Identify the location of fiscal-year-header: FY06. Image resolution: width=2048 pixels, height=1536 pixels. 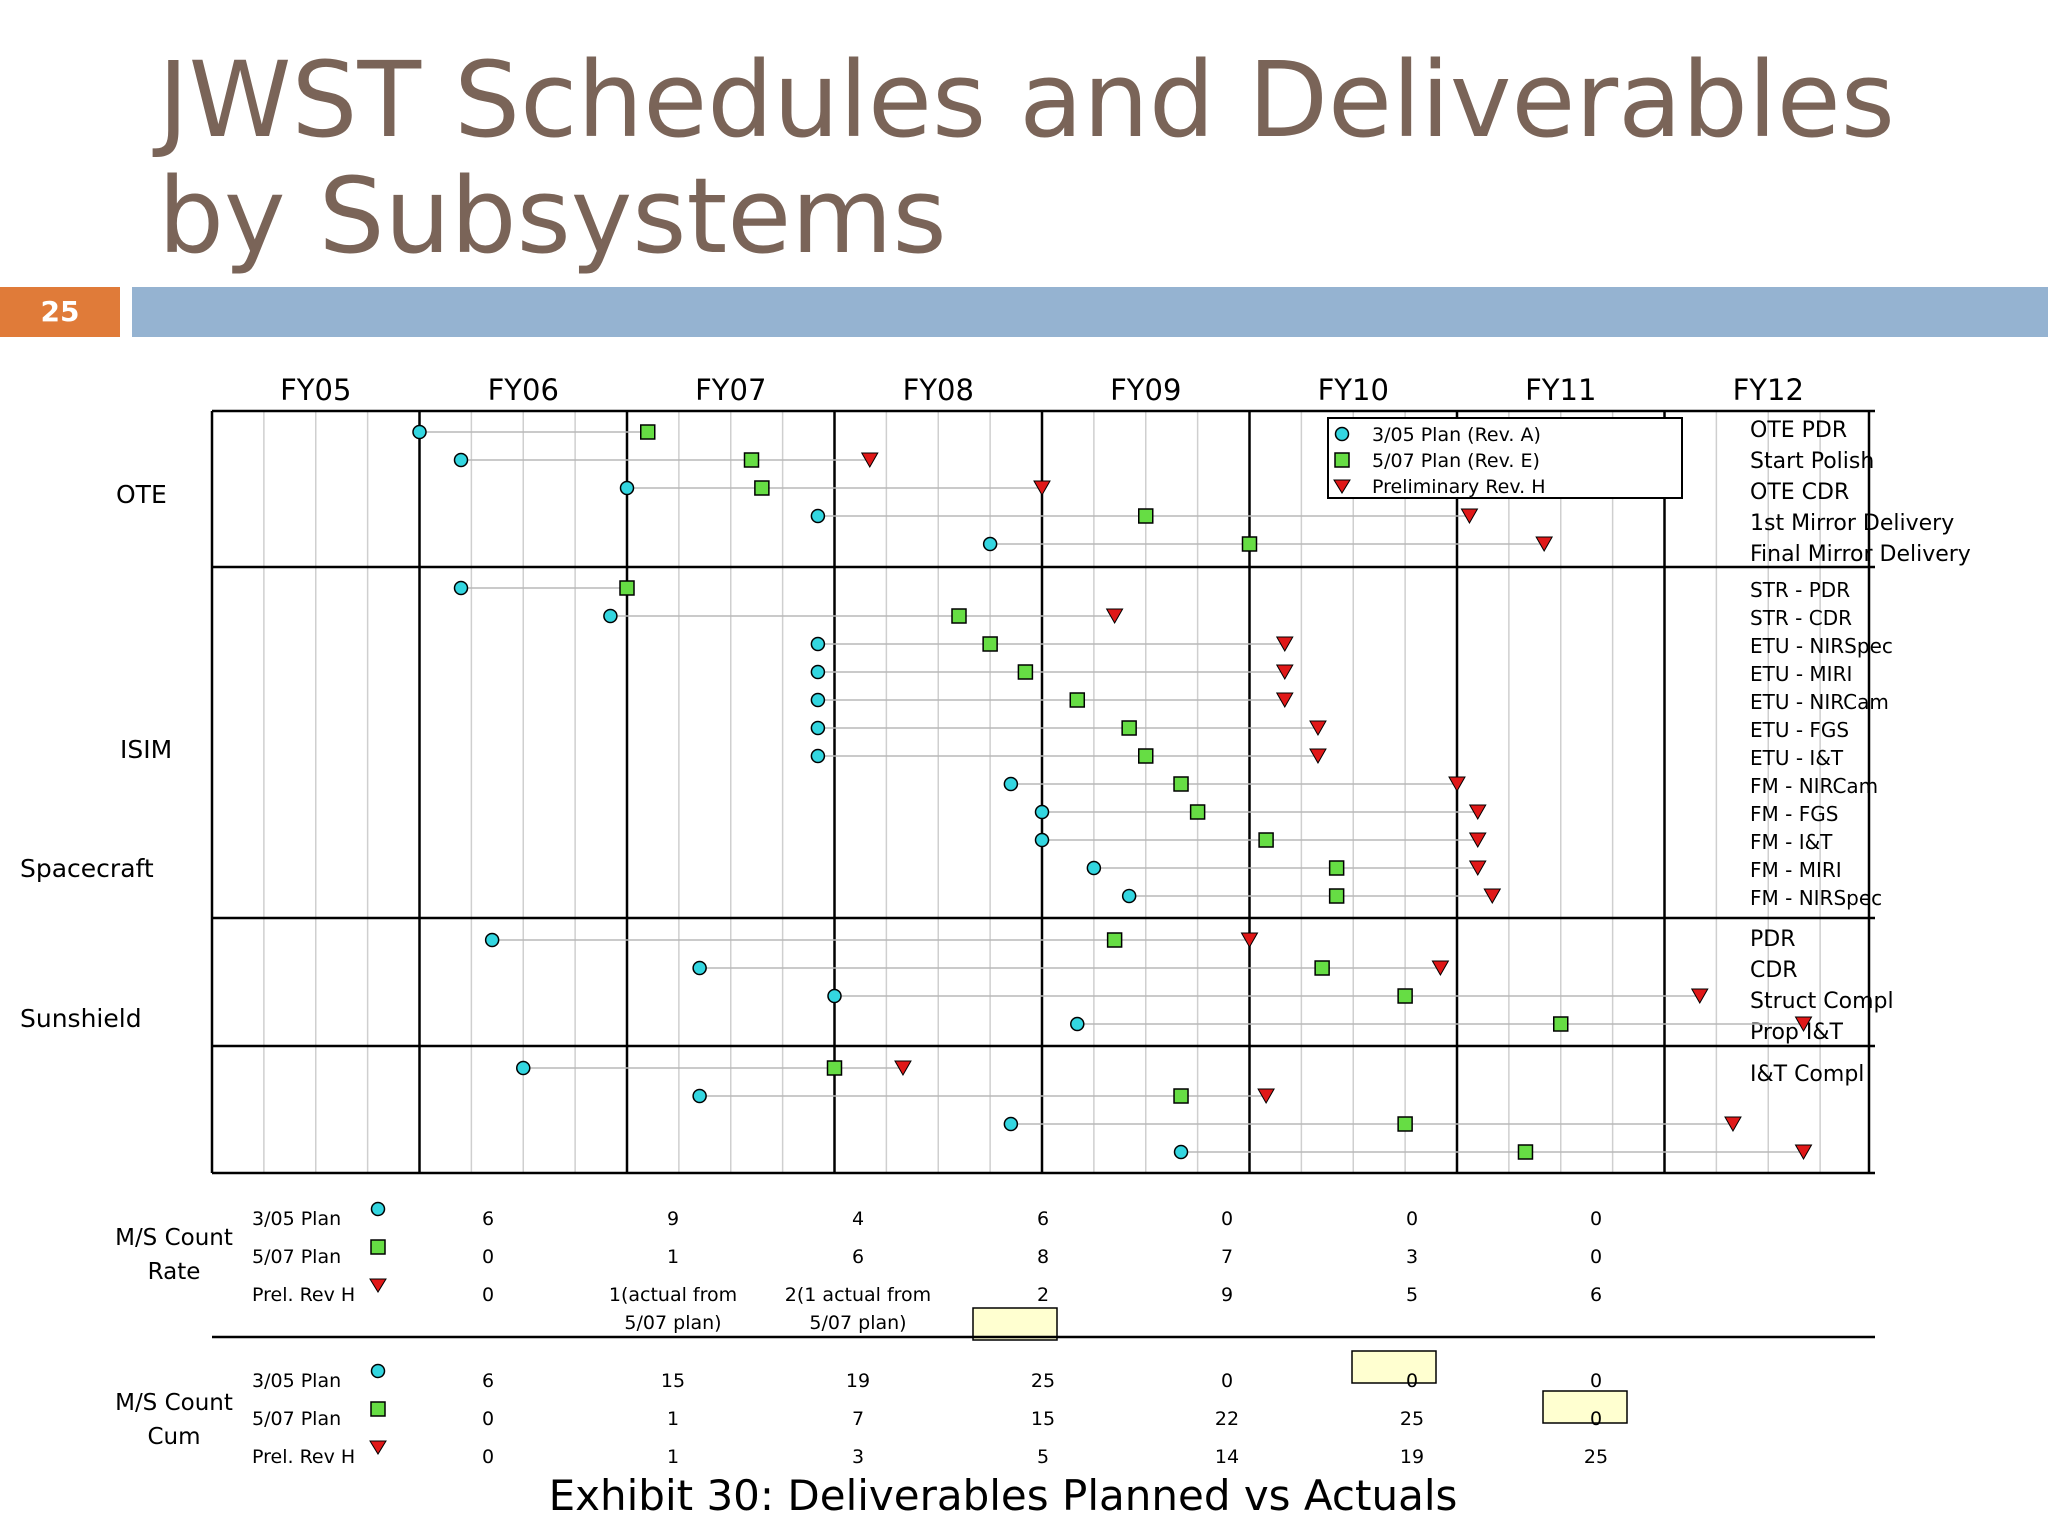
(523, 390).